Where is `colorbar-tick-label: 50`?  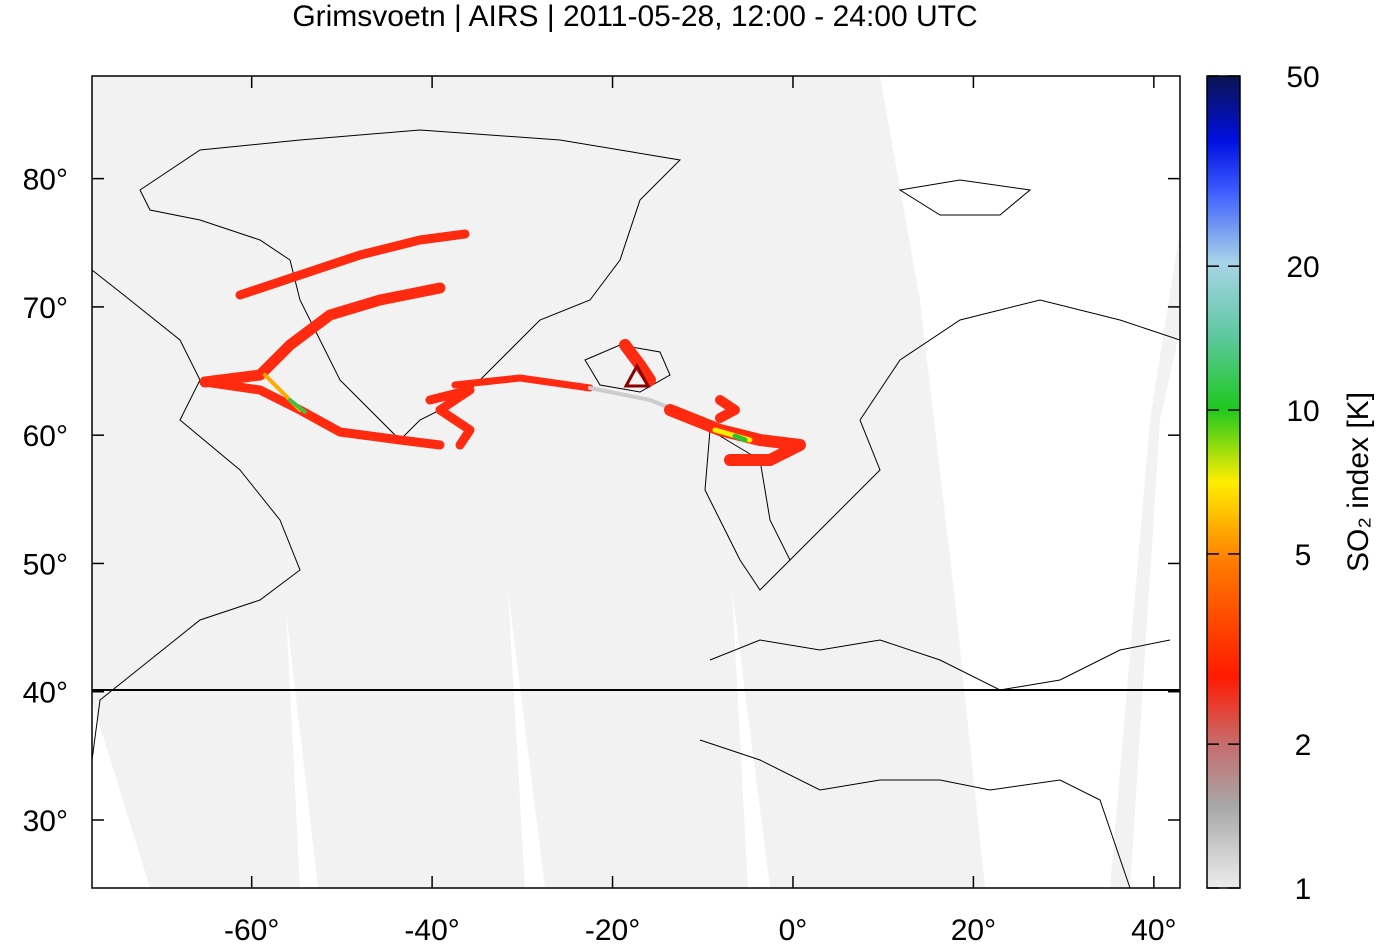 colorbar-tick-label: 50 is located at coordinates (1302, 77).